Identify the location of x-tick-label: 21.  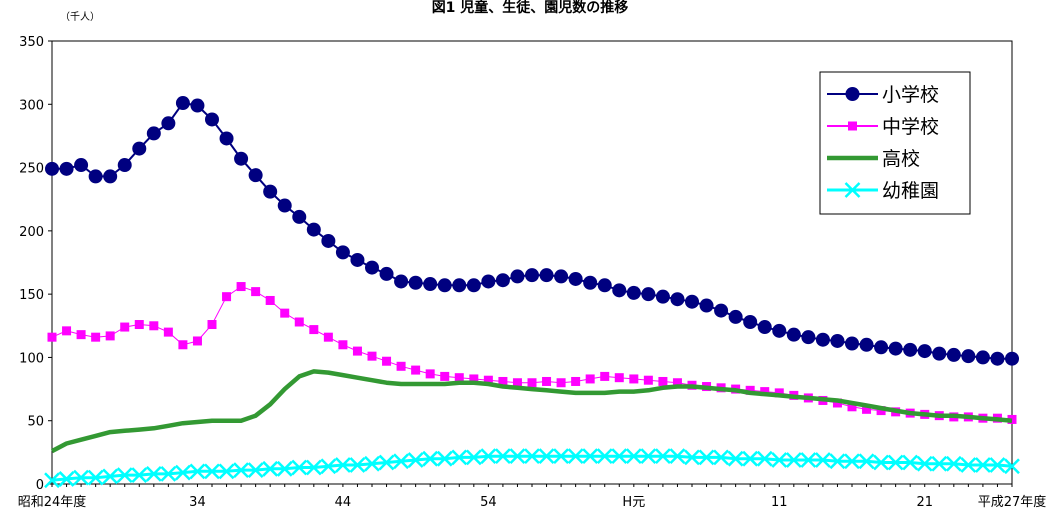
(924, 502).